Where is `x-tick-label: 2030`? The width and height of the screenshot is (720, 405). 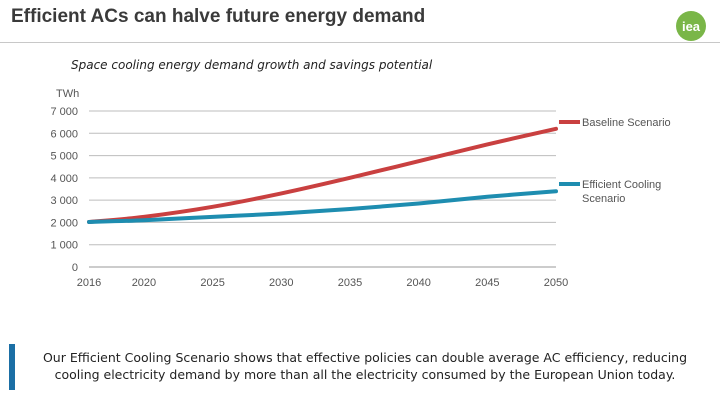 x-tick-label: 2030 is located at coordinates (281, 283).